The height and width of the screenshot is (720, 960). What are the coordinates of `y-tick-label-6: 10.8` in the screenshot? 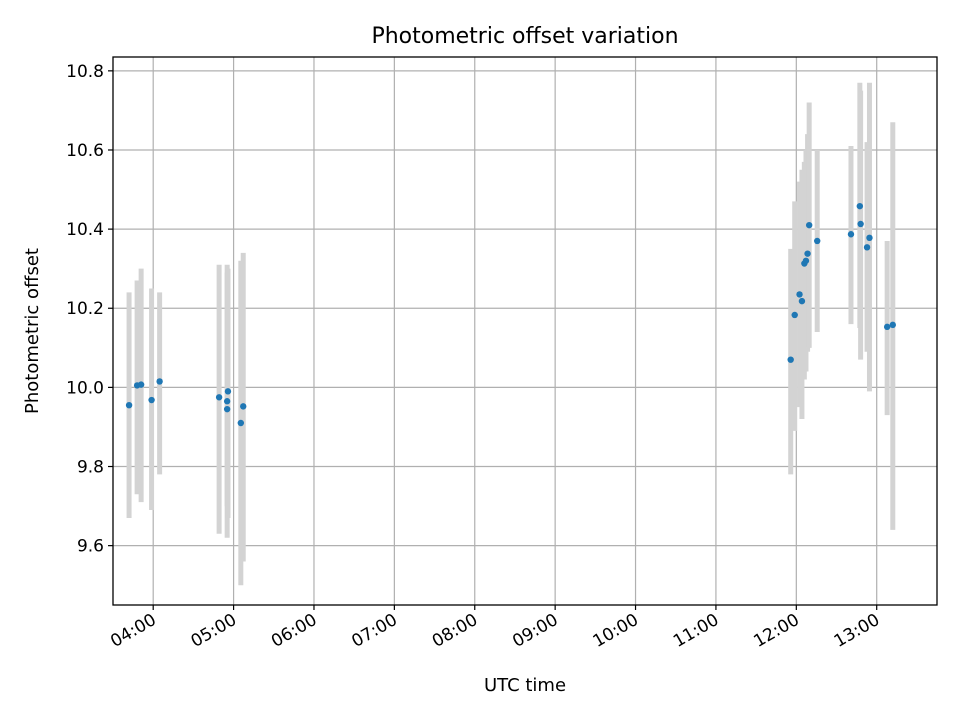 It's located at (85, 72).